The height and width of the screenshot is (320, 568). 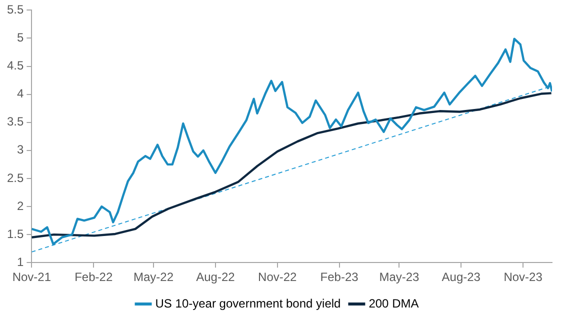 I want to click on y-tick-label: 4, so click(x=20, y=93).